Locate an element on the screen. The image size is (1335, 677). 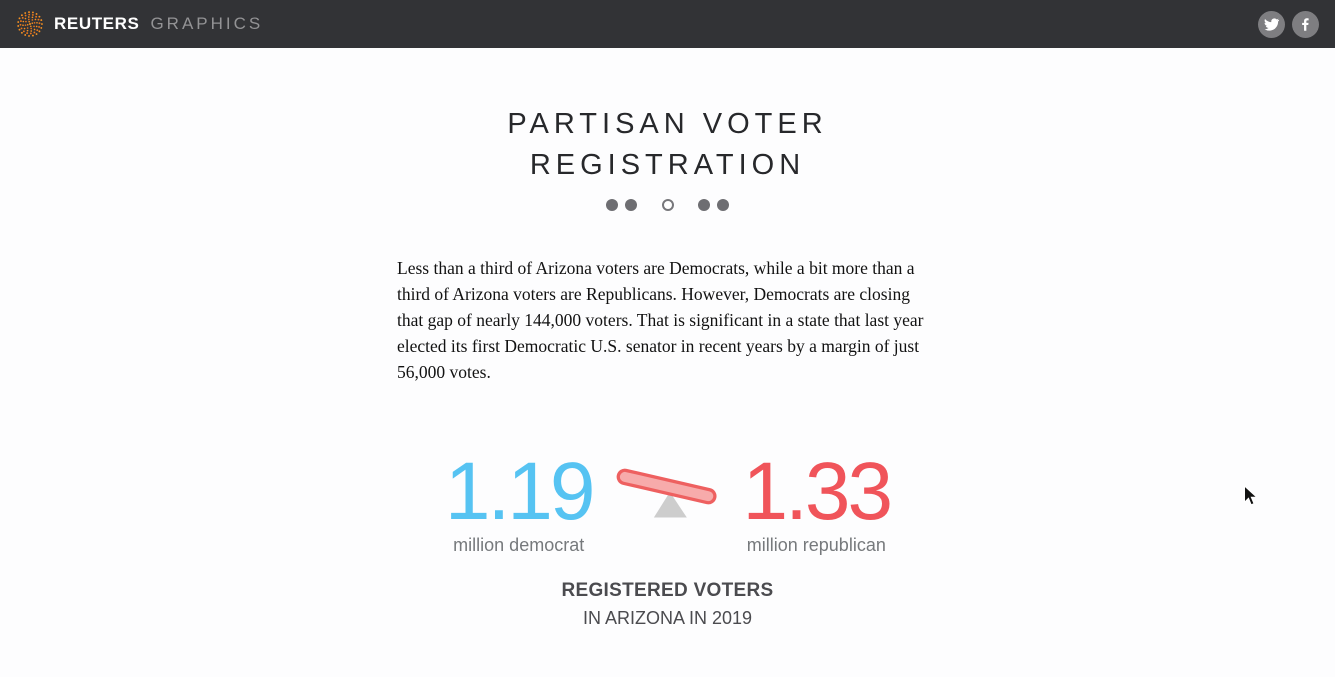
democrat-label: million democrat is located at coordinates (519, 545).